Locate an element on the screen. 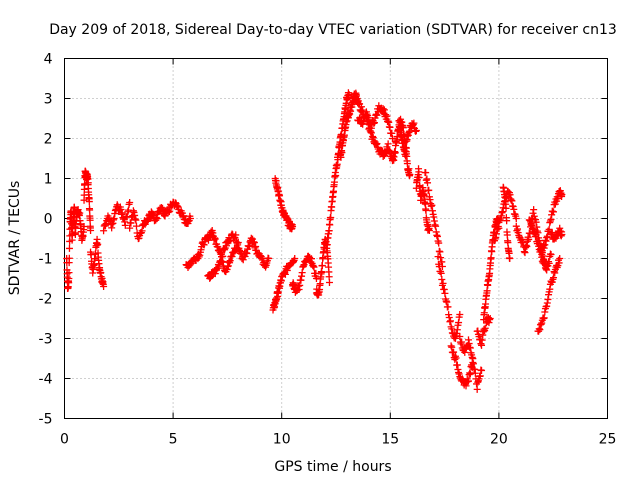 This screenshot has width=640, height=480. y-tick-labels: -5 -4 -3 -2 -1 0 1 2 3 4 is located at coordinates (46, 240).